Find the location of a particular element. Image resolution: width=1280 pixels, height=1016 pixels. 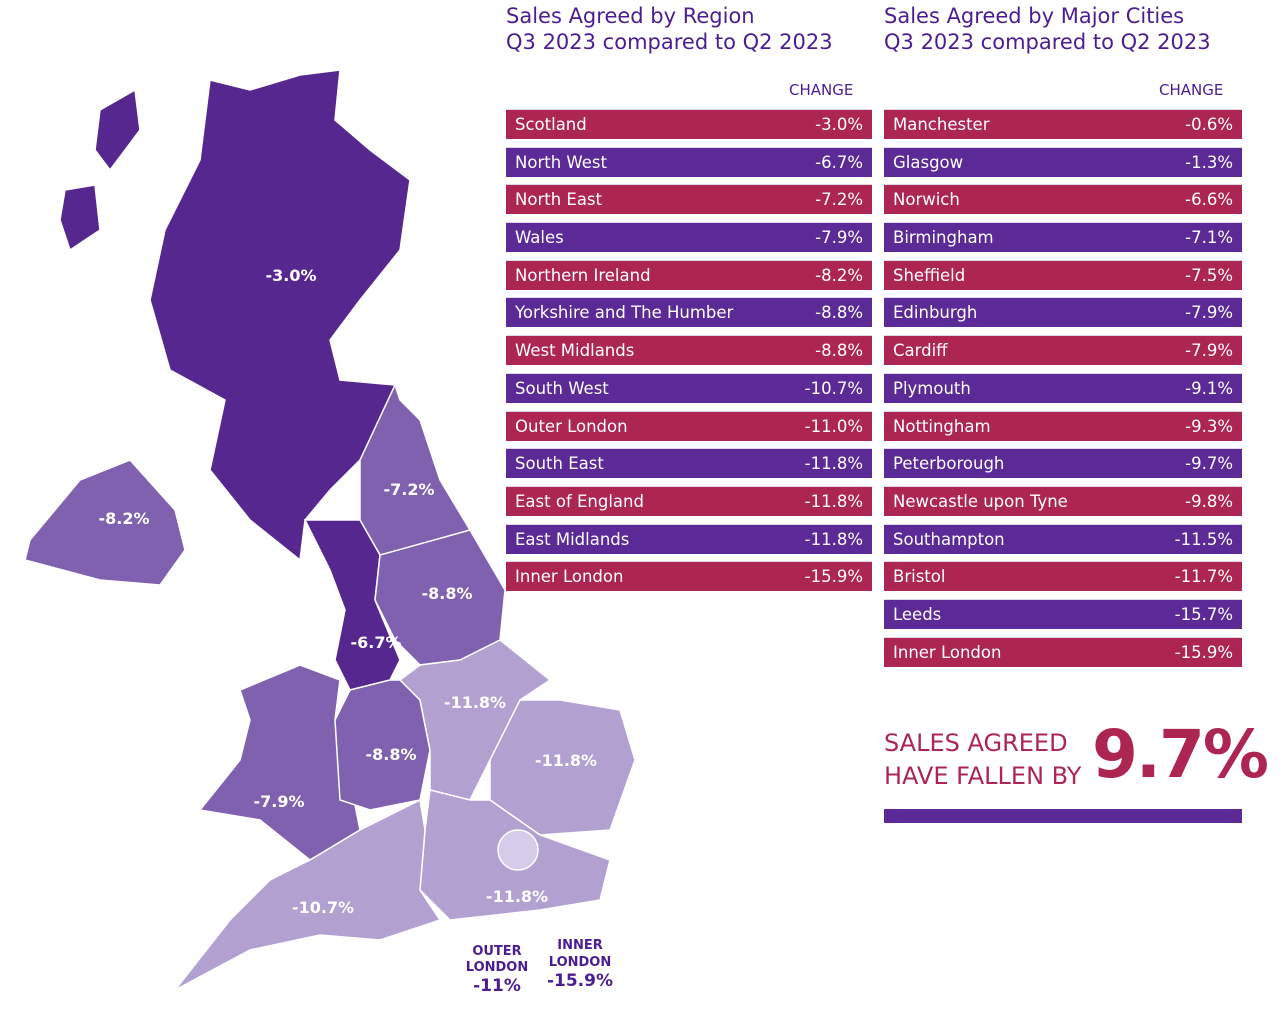

summary-headline: SALES AGREED HAVE FALLEN BY is located at coordinates (982, 760).